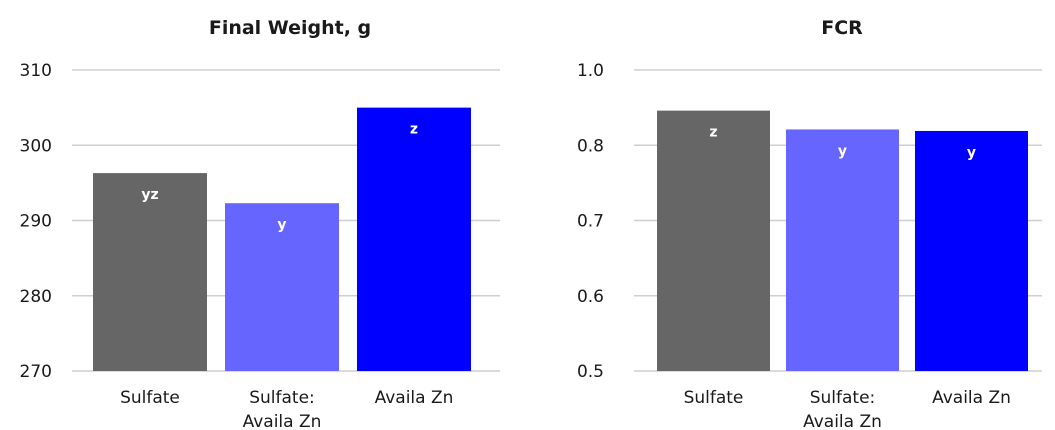 The height and width of the screenshot is (430, 1055). I want to click on y-tick-label: 0.7, so click(590, 222).